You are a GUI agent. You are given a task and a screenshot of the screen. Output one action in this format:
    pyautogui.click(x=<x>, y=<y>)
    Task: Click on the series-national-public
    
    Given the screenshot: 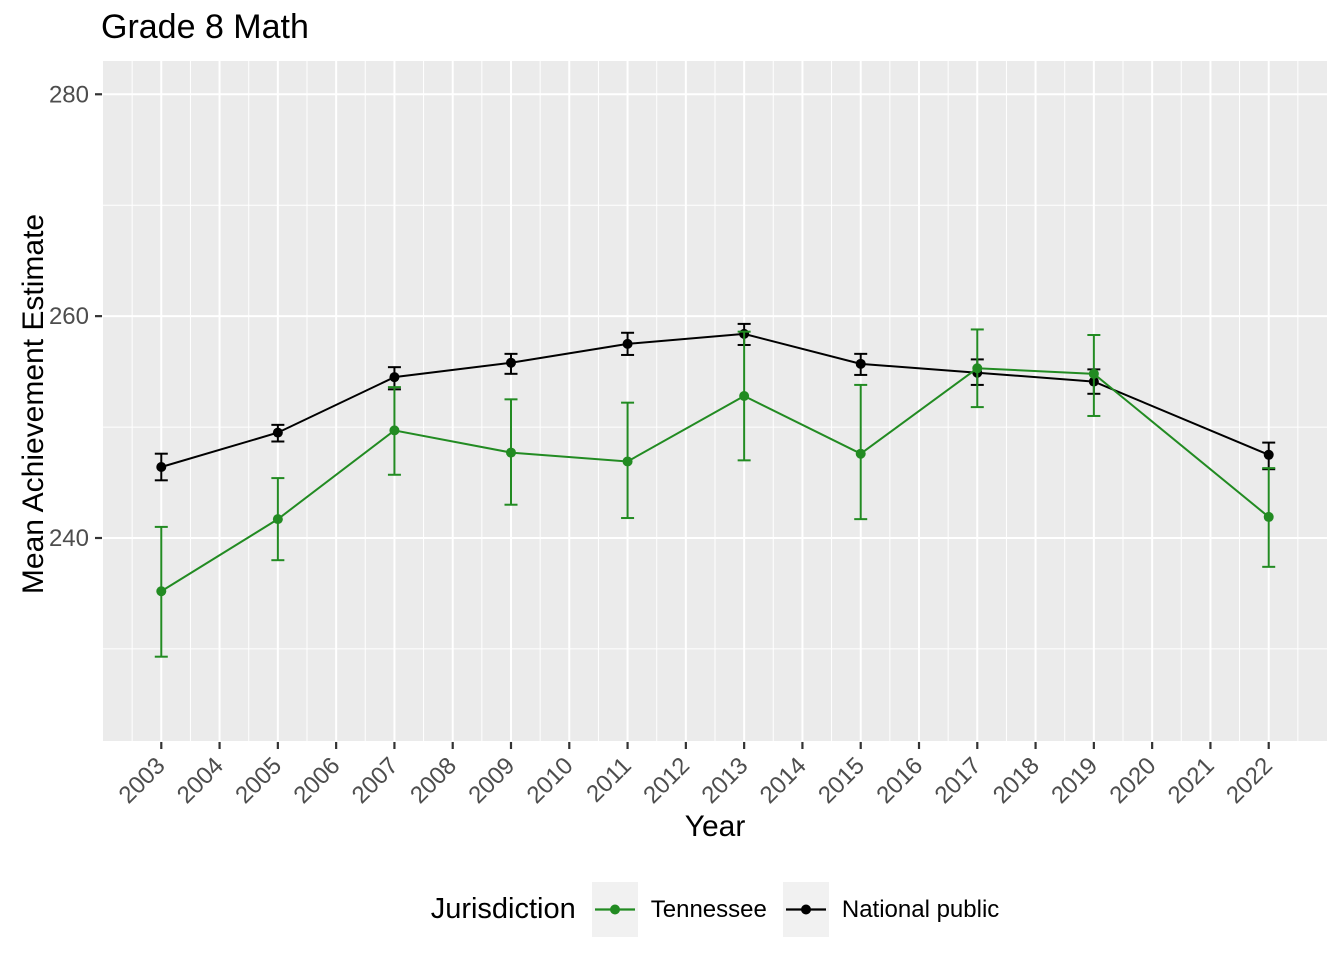 What is the action you would take?
    pyautogui.click(x=715, y=402)
    